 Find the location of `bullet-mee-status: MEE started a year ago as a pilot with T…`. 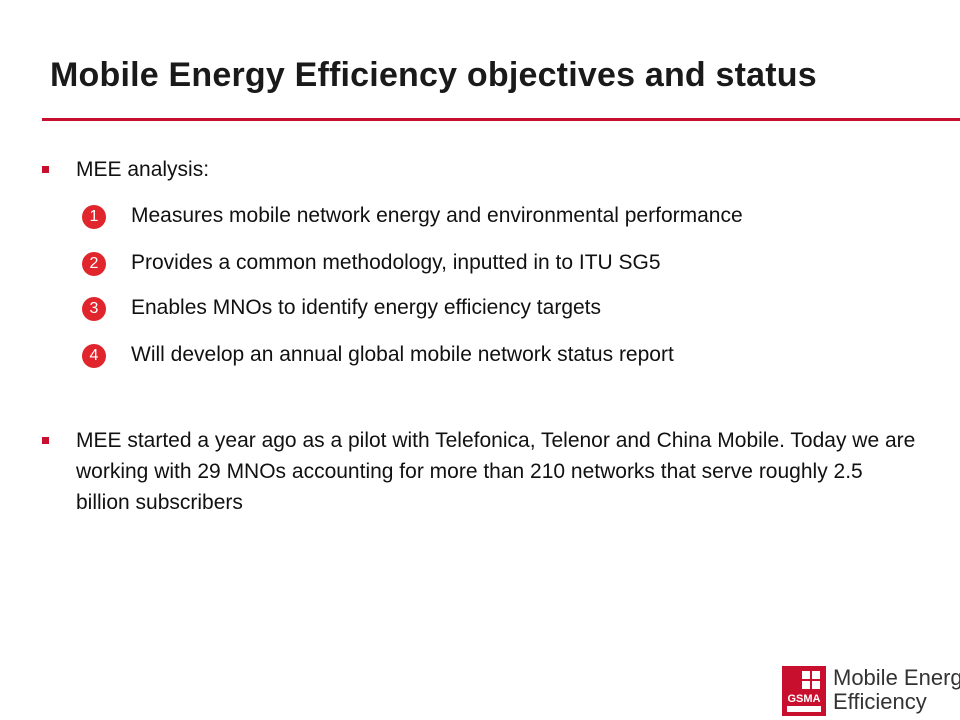

bullet-mee-status: MEE started a year ago as a pilot with T… is located at coordinates (496, 471).